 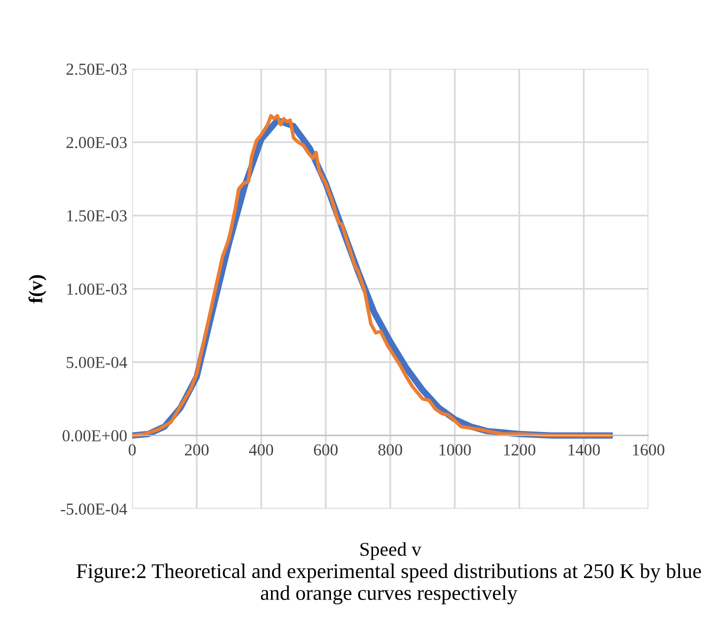 I want to click on y-tick-label: 2.50E-03, so click(x=96, y=69).